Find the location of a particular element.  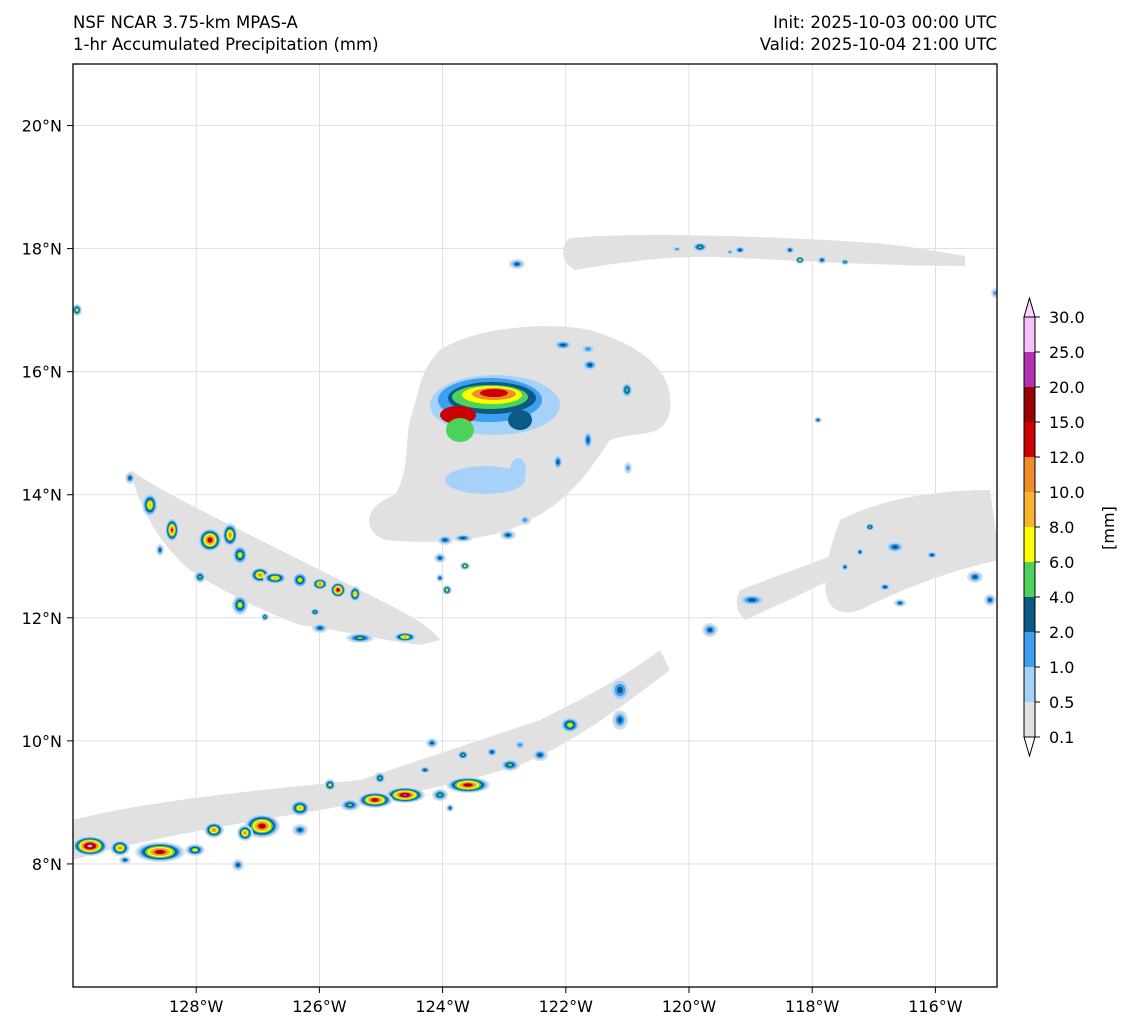

x-tick-label: 116°W is located at coordinates (935, 1006).